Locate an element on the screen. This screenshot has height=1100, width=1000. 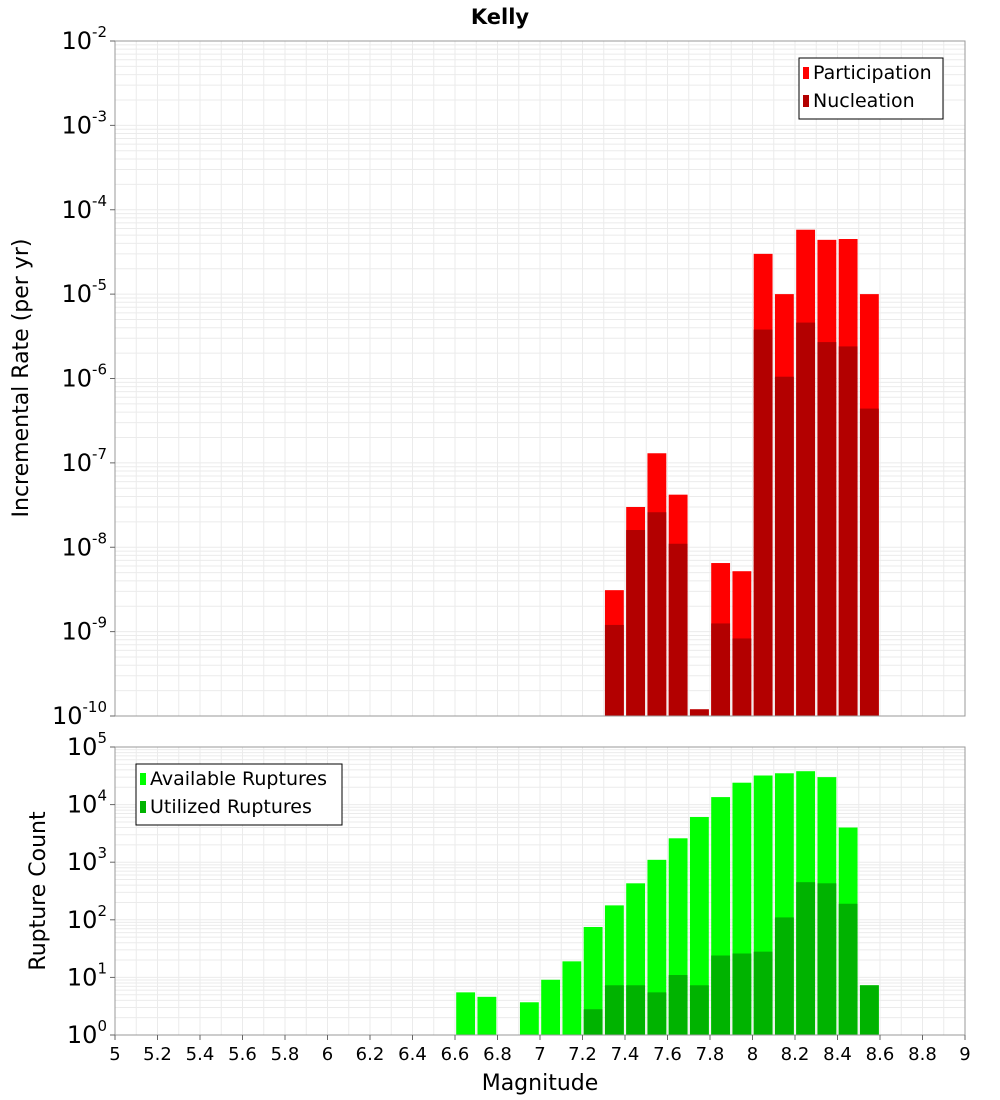
x-tick-label: 5.4 is located at coordinates (200, 1054).